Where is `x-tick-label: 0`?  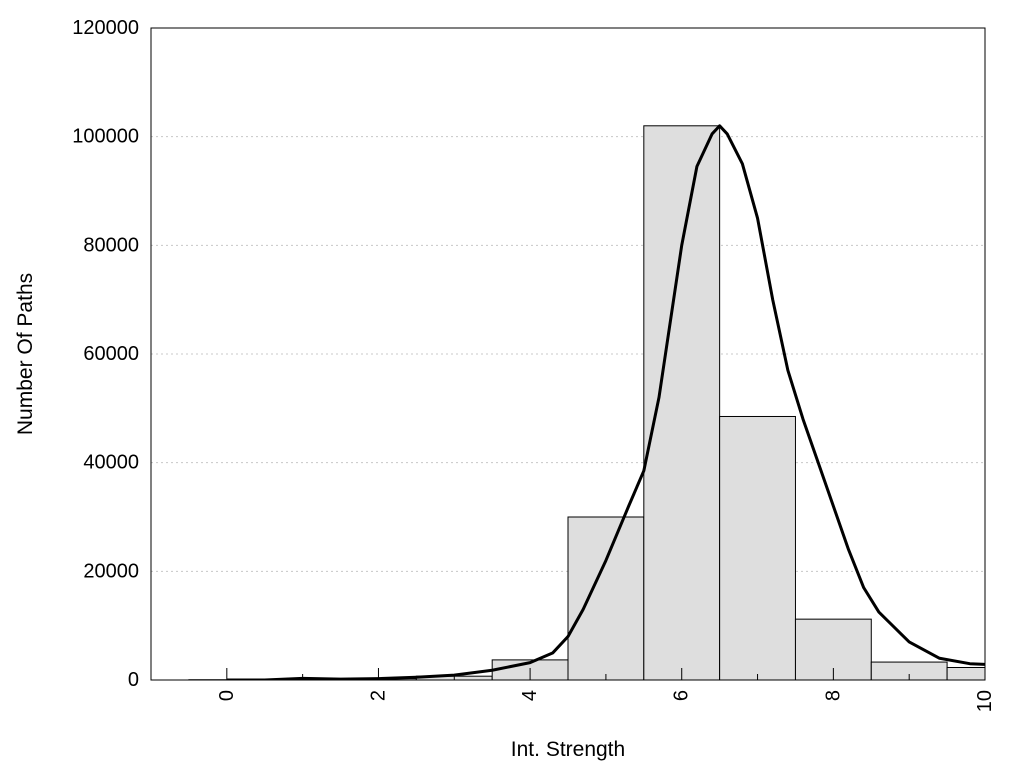 x-tick-label: 0 is located at coordinates (227, 695).